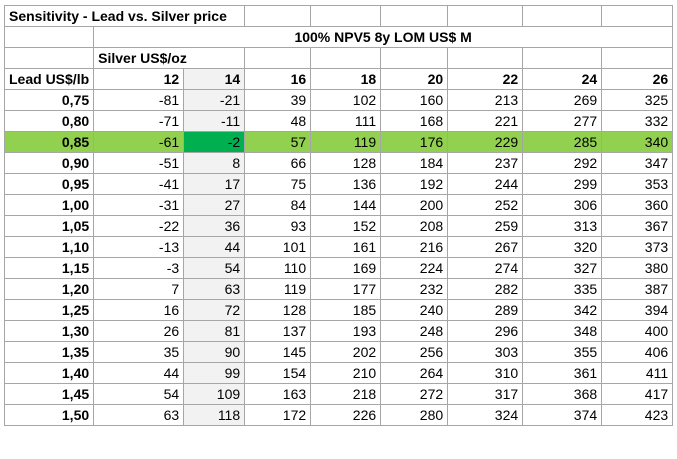 This screenshot has width=677, height=459. Describe the element at coordinates (139, 79) in the screenshot. I see `silver-price-header: 12` at that location.